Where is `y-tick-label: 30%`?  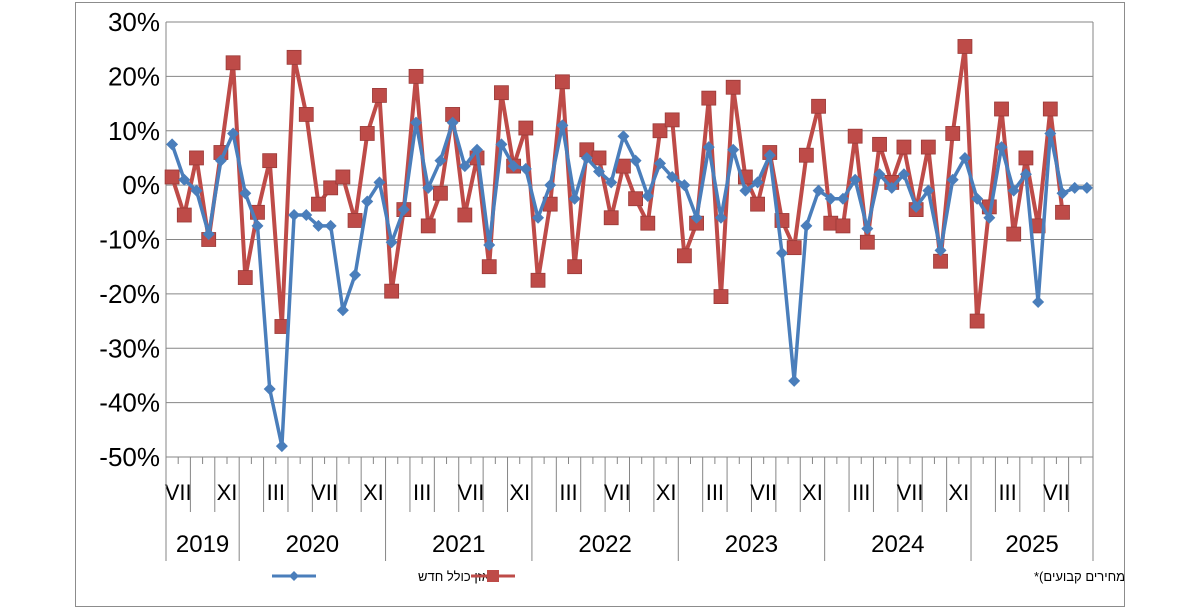
y-tick-label: 30% is located at coordinates (134, 22).